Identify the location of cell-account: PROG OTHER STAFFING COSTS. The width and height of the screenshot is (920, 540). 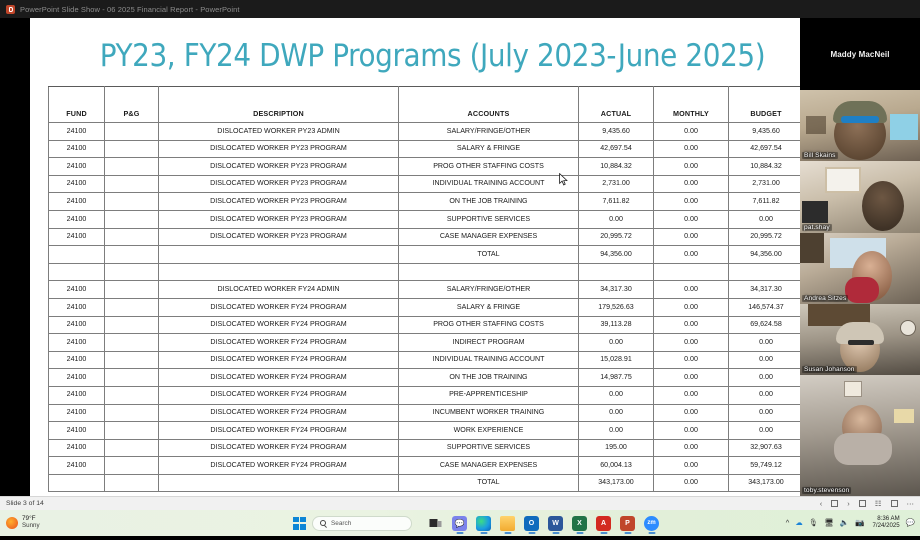
(488, 166).